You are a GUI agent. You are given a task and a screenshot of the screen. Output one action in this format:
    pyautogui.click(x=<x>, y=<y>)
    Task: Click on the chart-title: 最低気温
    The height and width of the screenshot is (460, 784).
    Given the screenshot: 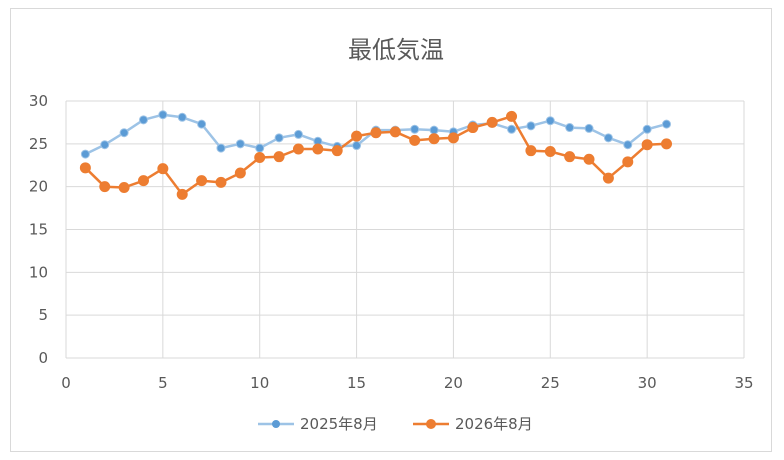 What is the action you would take?
    pyautogui.click(x=396, y=50)
    